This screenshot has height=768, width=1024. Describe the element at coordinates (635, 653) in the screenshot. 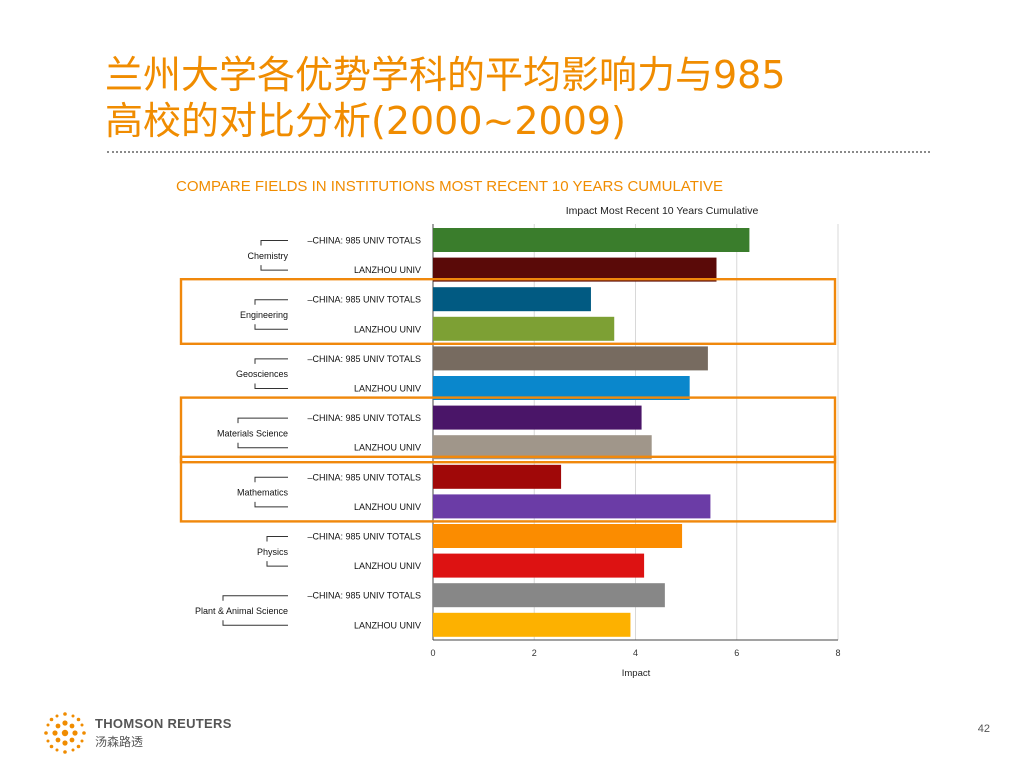

I see `x-tick-label: 4` at that location.